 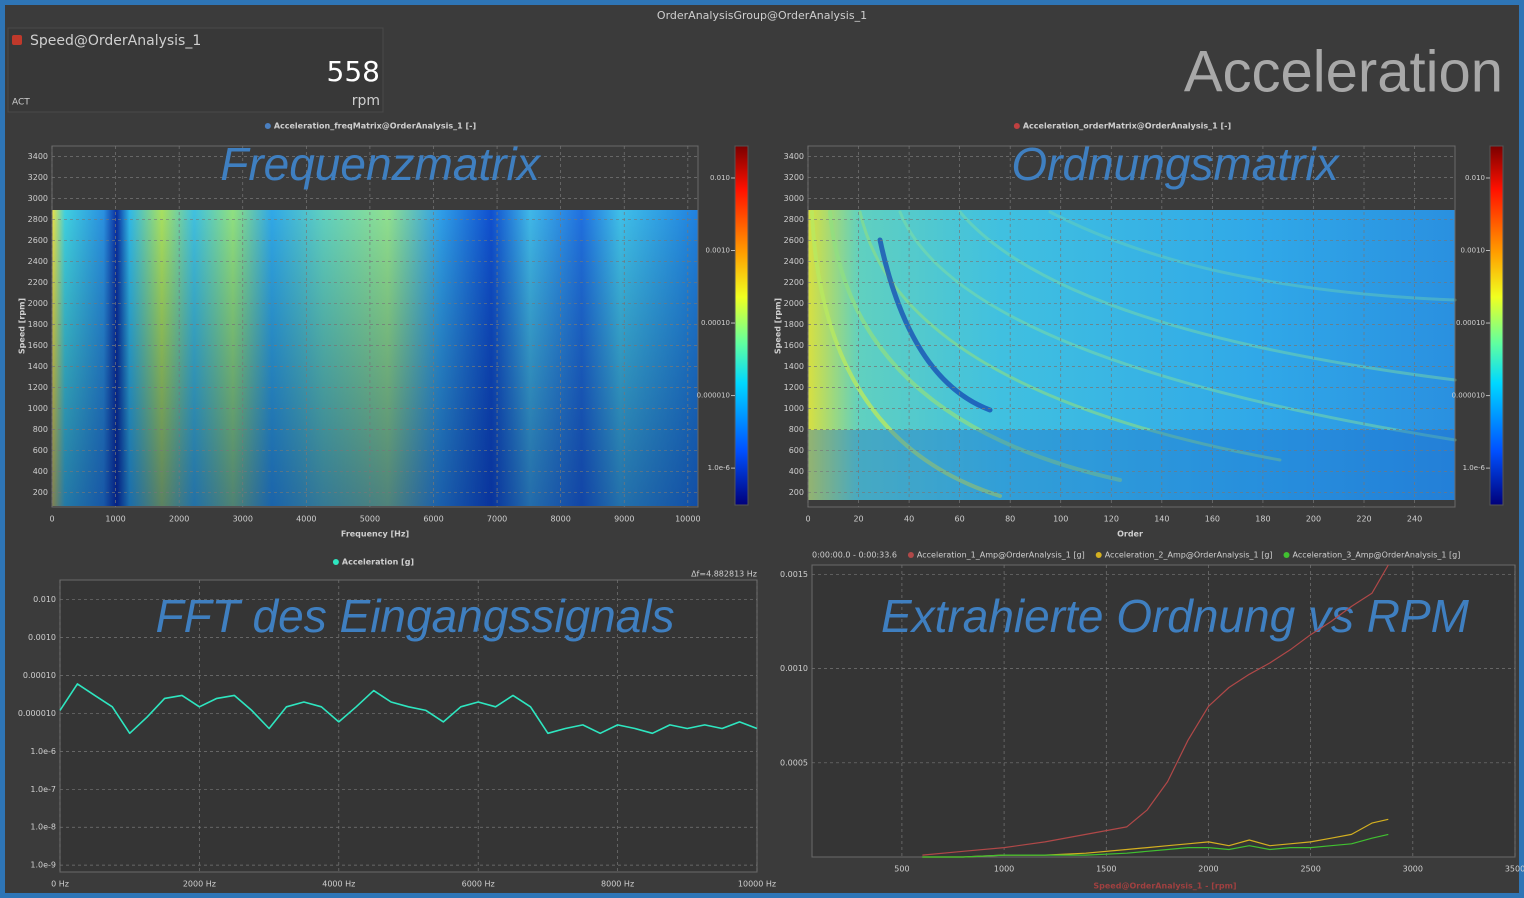 I want to click on x-tick-label: 9000, so click(x=624, y=519).